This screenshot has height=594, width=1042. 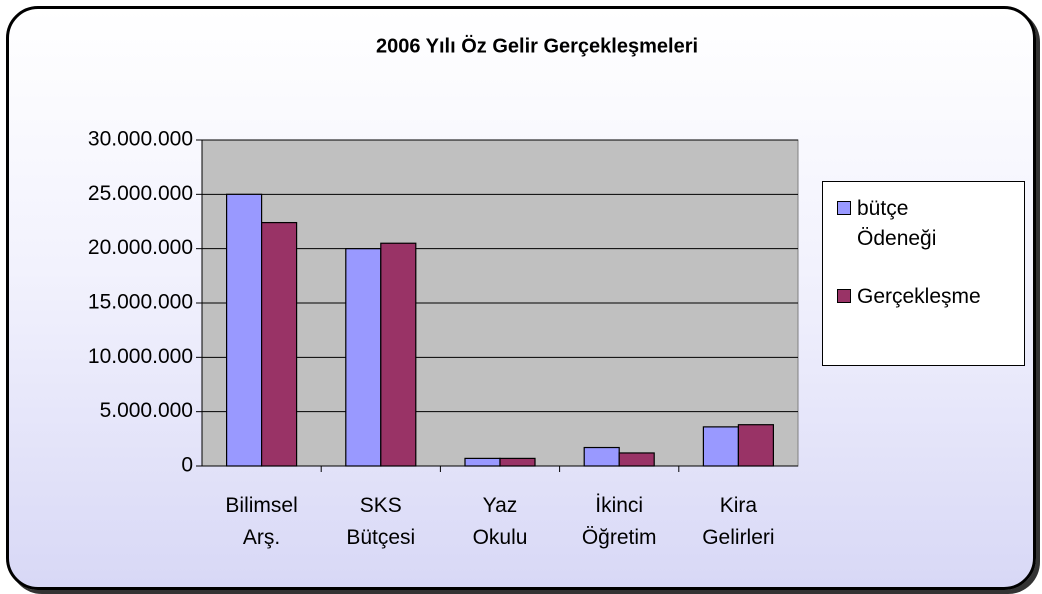 I want to click on x-tick-label: Kira Gelirleri, so click(x=738, y=521).